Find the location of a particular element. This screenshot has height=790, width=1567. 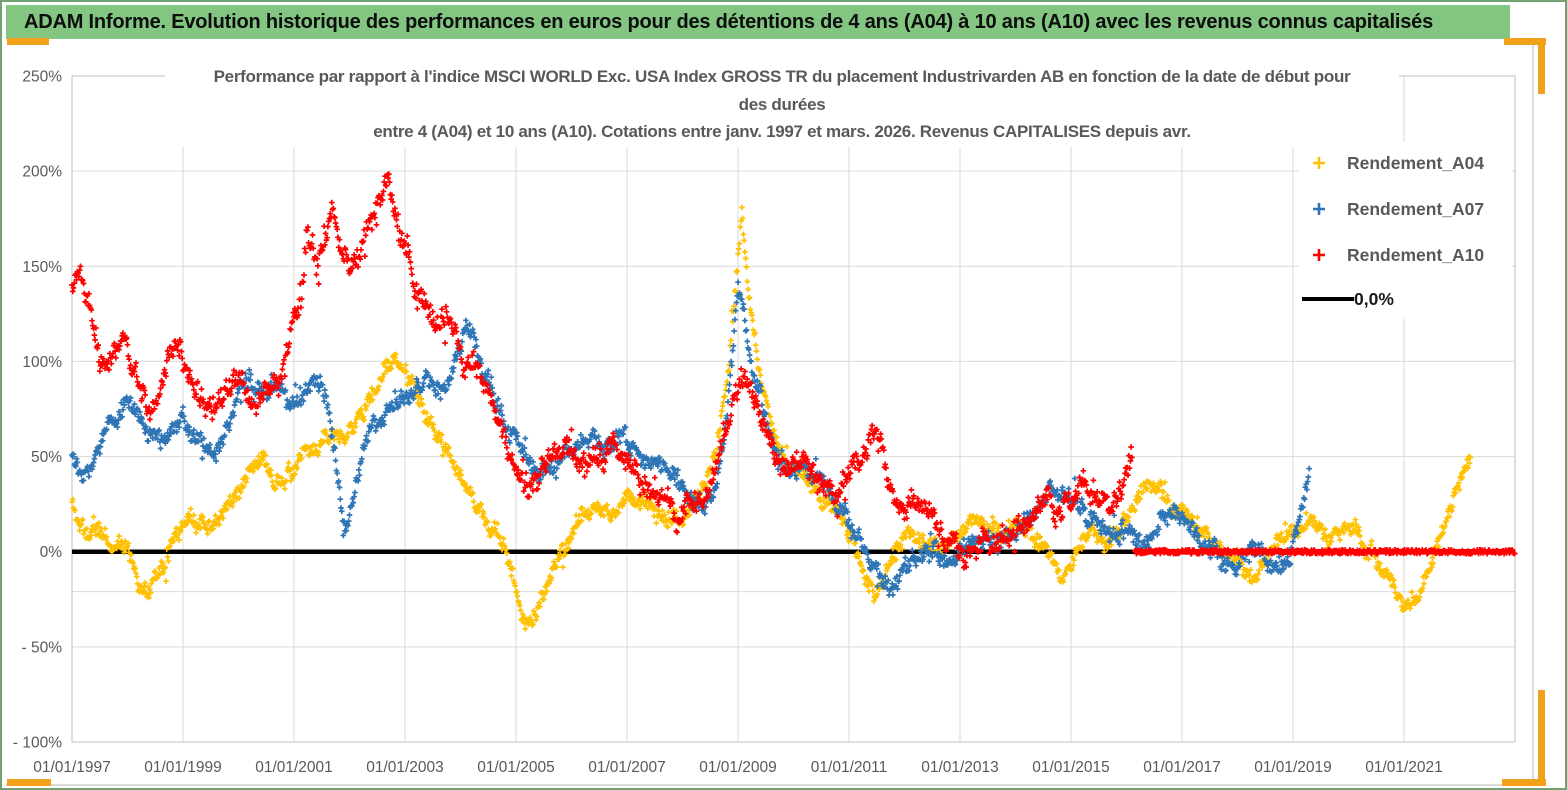

y-tick-label: 0% is located at coordinates (51, 552).